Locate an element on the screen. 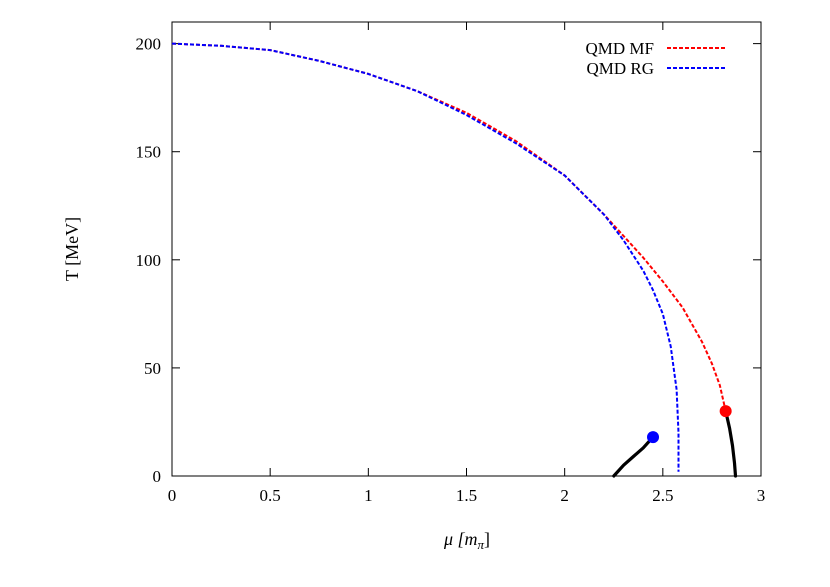 The width and height of the screenshot is (830, 587). x-axis-label: μ [mπ] is located at coordinates (466, 540).